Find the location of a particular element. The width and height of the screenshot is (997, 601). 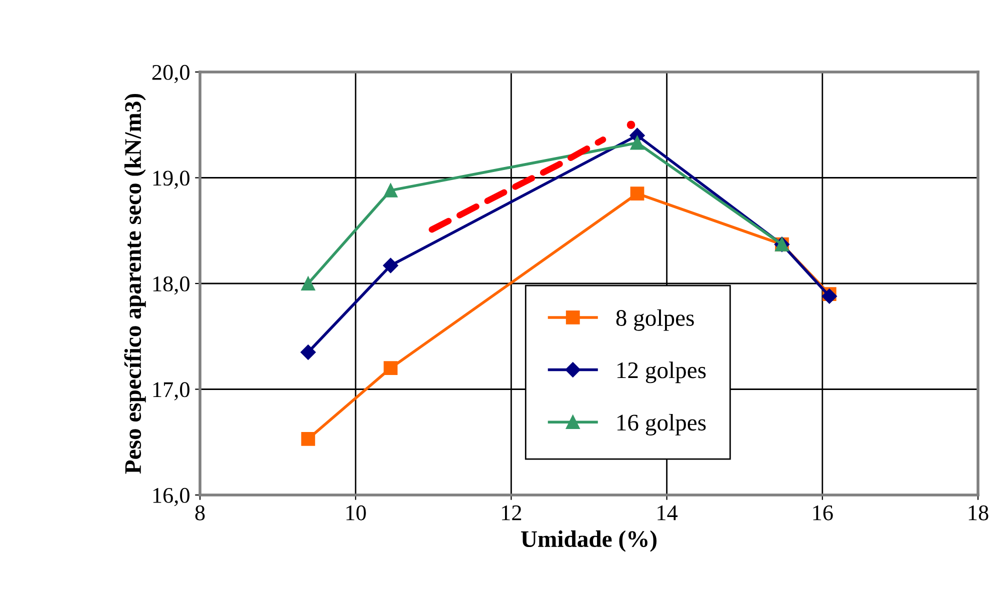

y-axis-title: Peso específico aparente seco (kN/m3) is located at coordinates (135, 284).